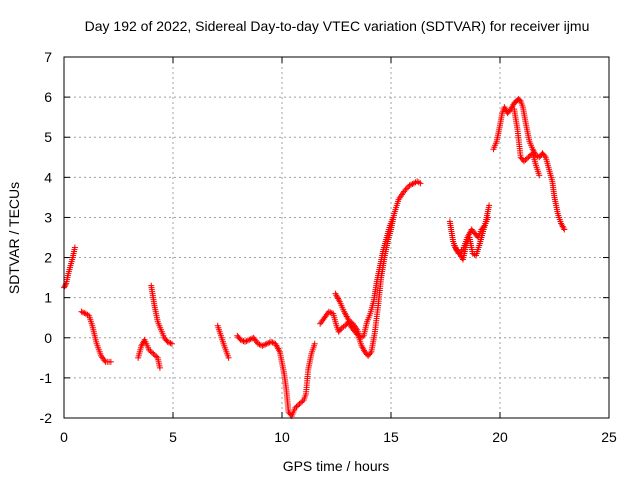  I want to click on x-axis-label: GPS time / hours, so click(336, 466).